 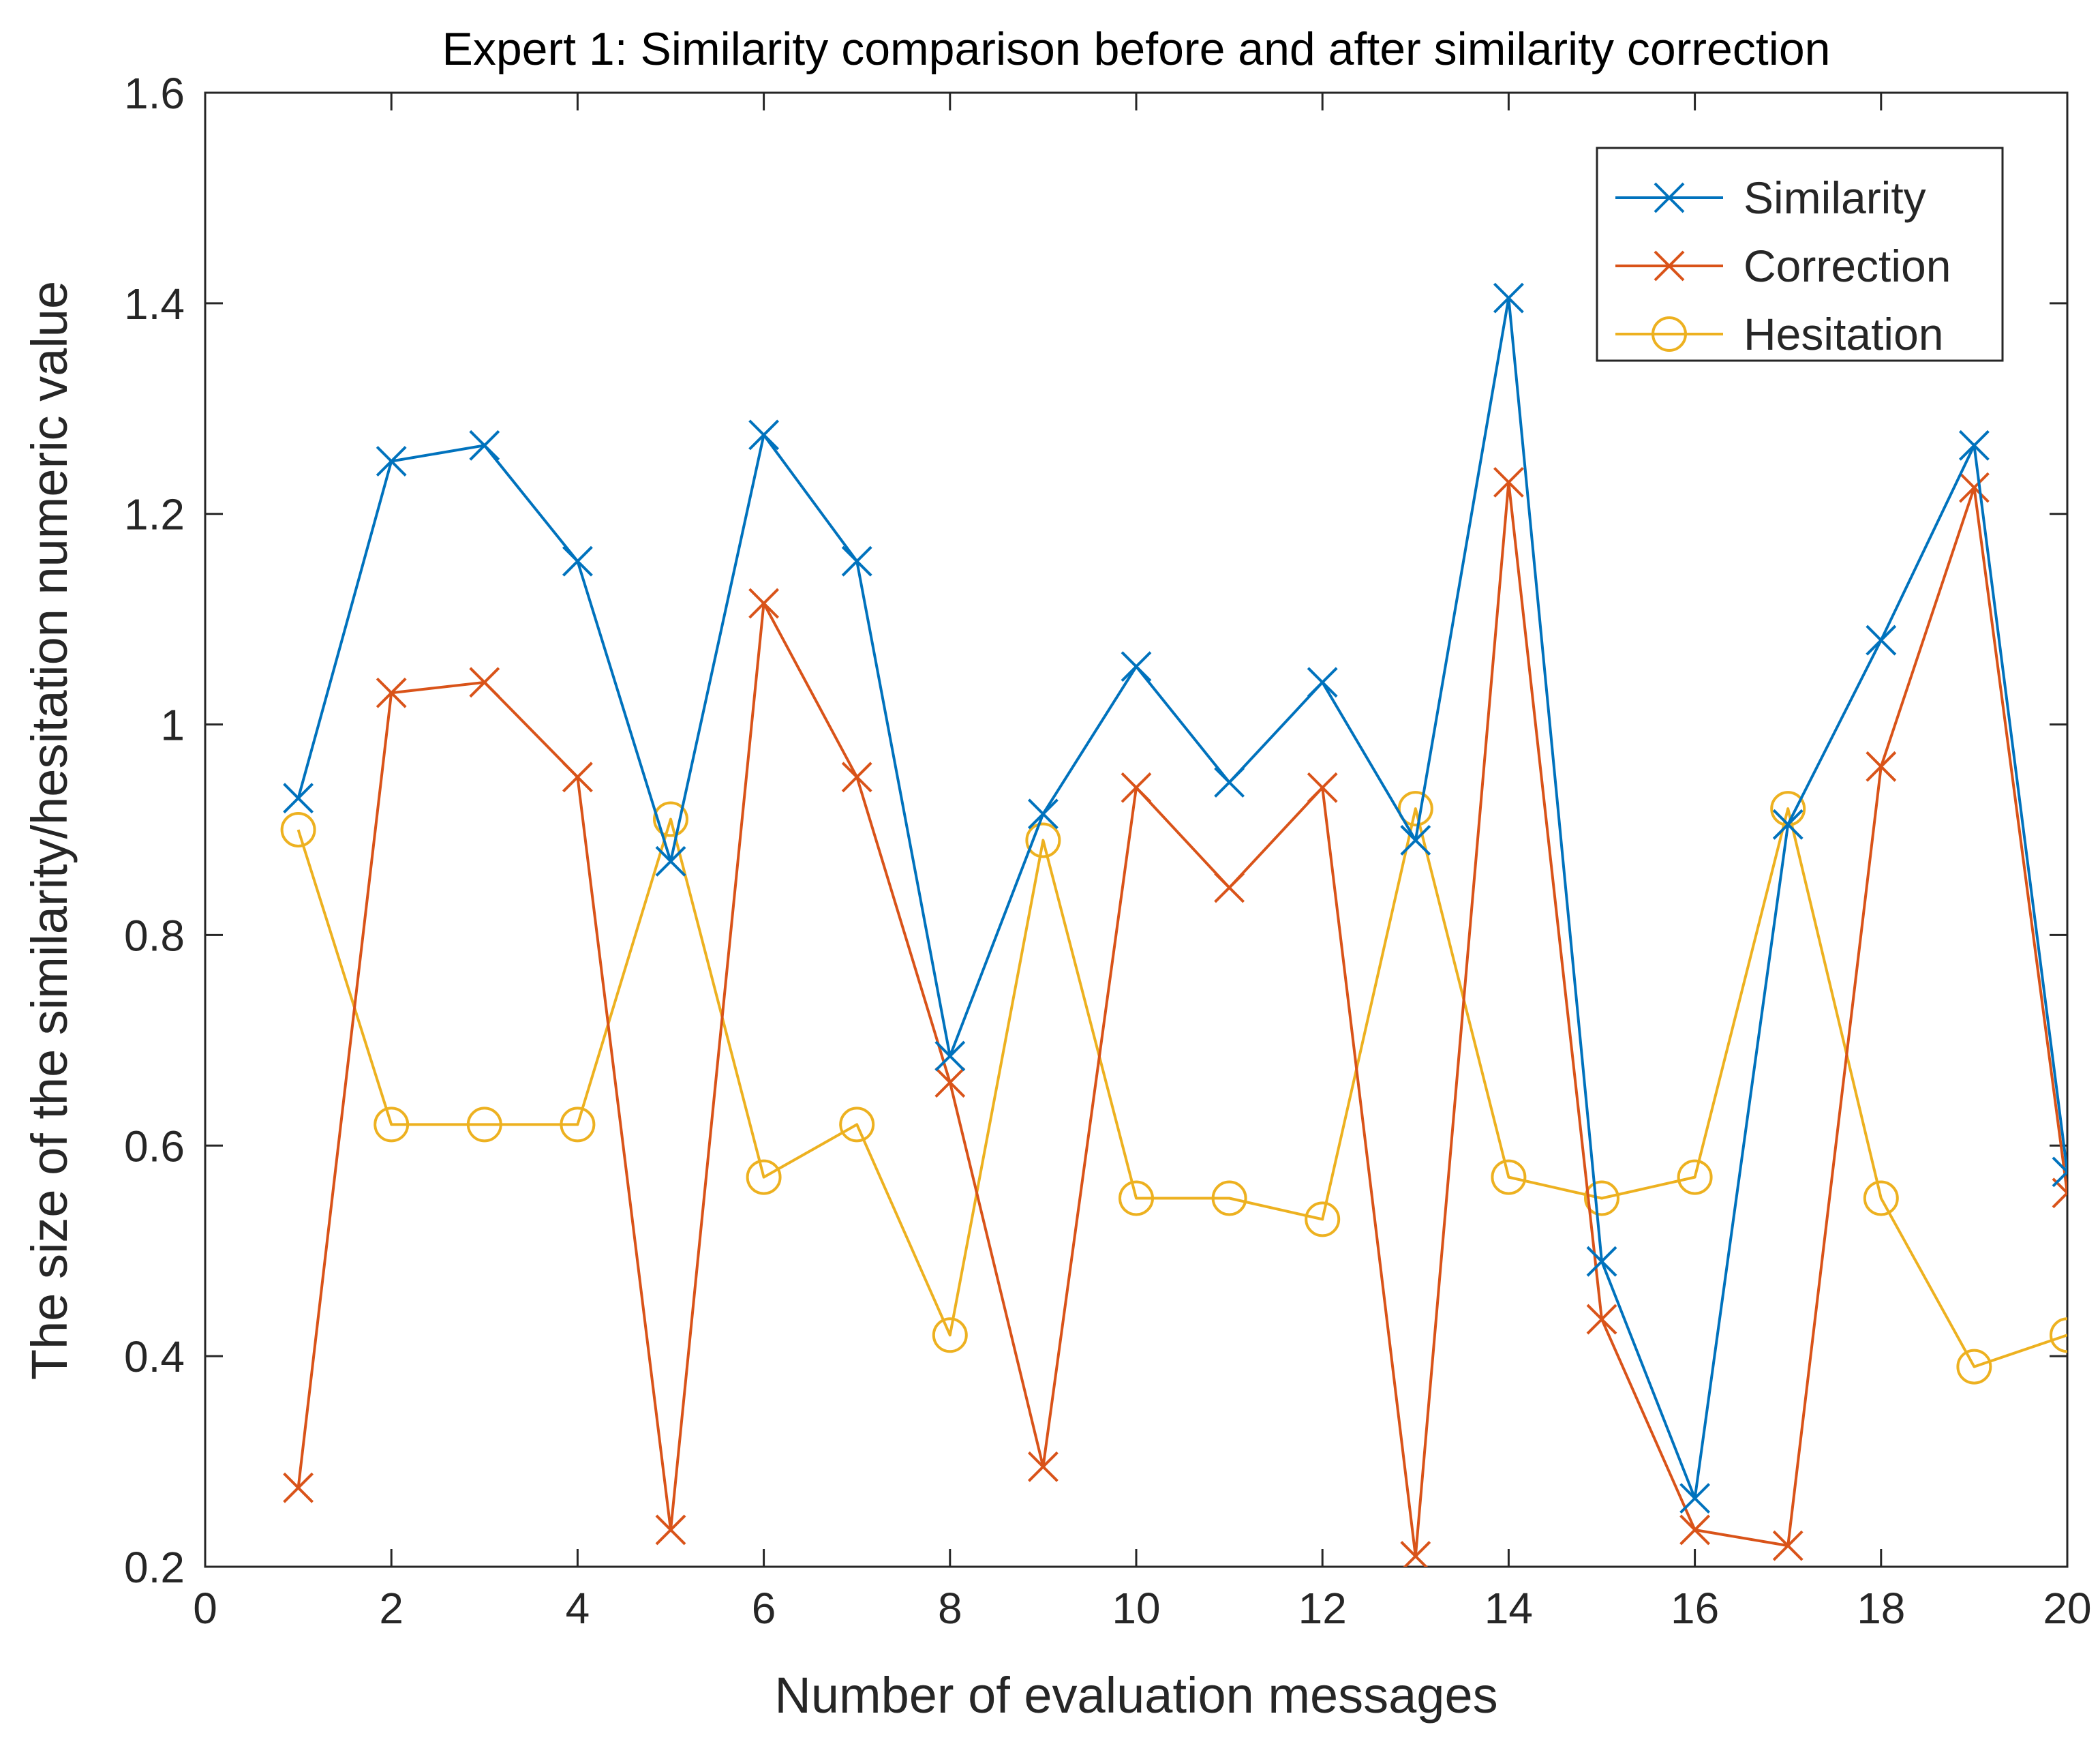 I want to click on legend-item-similarity: Similarity, so click(x=1770, y=197).